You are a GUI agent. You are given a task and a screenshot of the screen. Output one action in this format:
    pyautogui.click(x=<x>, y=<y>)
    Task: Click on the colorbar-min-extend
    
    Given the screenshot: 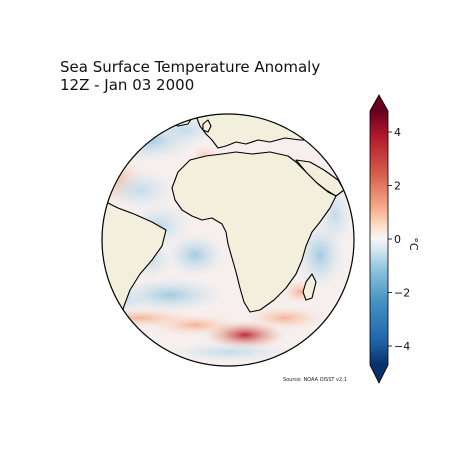 What is the action you would take?
    pyautogui.click(x=379, y=374)
    